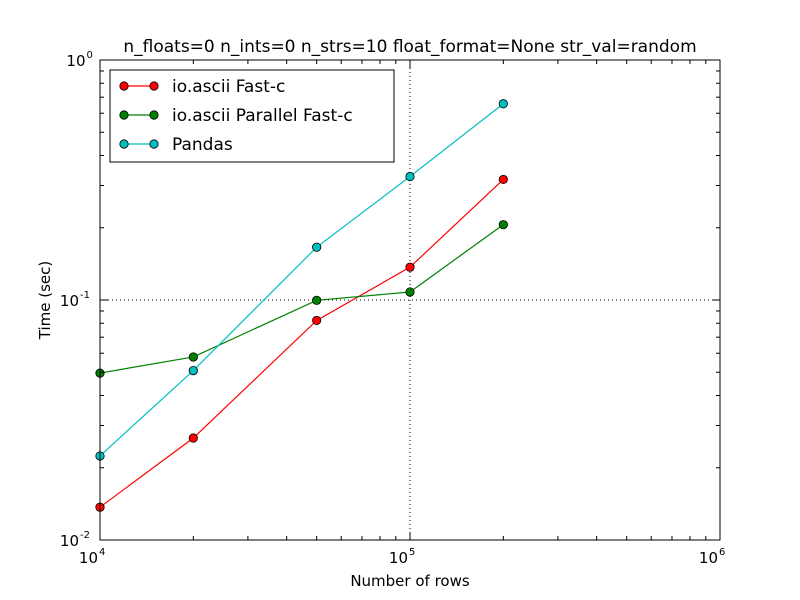  Describe the element at coordinates (410, 581) in the screenshot. I see `x-axis-label: Number of rows` at that location.